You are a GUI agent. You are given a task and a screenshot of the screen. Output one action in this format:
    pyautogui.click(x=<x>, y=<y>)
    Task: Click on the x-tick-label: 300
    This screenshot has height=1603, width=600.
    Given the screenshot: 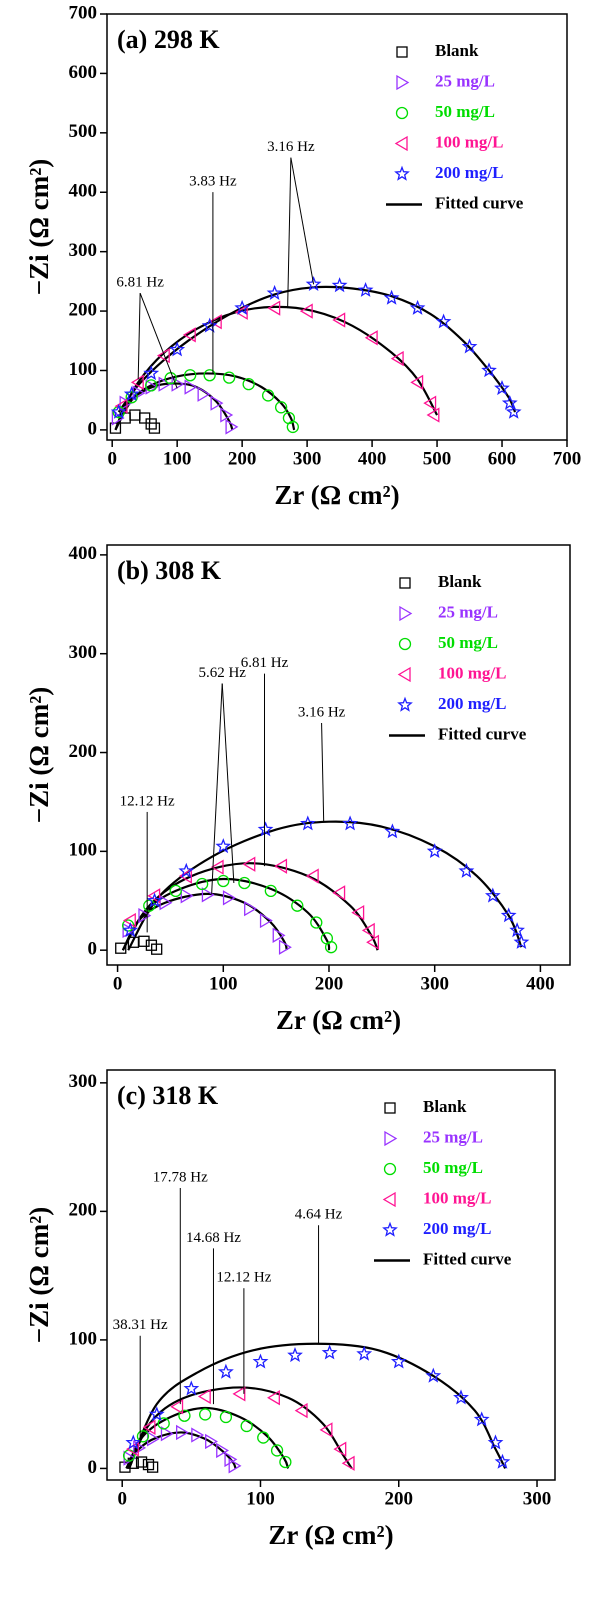 What is the action you would take?
    pyautogui.click(x=307, y=458)
    